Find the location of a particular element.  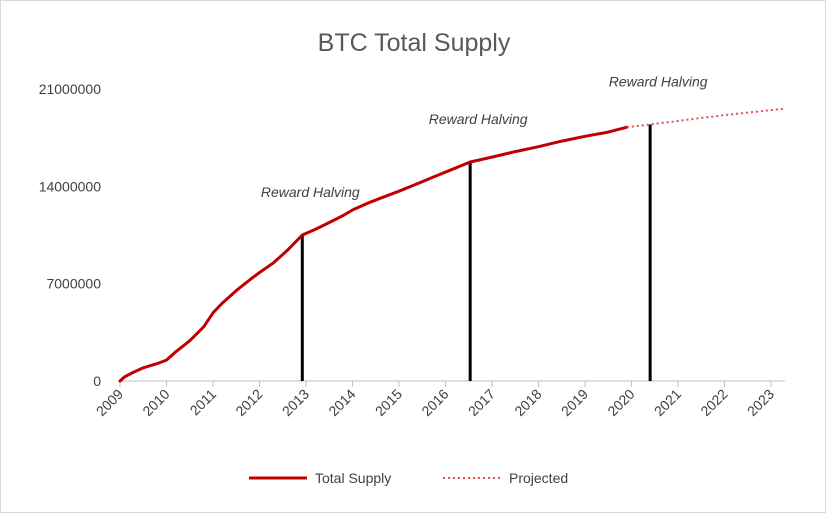

x-tick-label: 2015 is located at coordinates (388, 402).